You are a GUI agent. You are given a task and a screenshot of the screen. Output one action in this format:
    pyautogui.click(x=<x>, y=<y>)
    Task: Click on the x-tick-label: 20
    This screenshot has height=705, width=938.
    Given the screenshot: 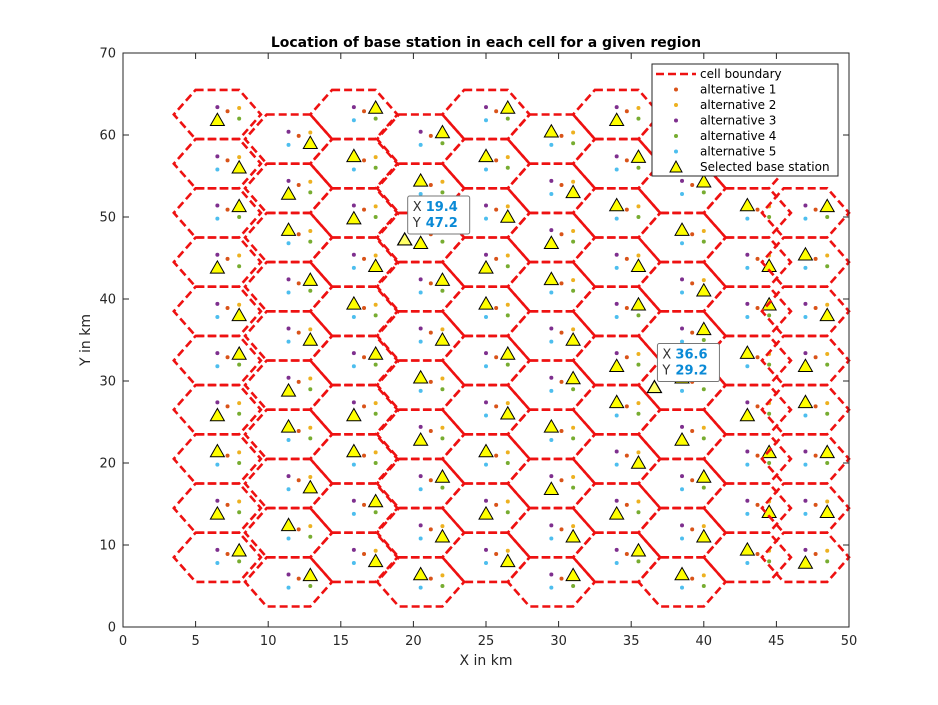 What is the action you would take?
    pyautogui.click(x=413, y=641)
    